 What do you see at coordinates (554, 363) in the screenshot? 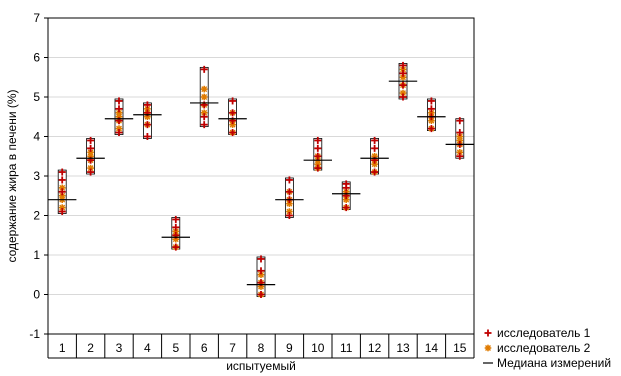
I see `legend-label-median: Медиана измерений` at bounding box center [554, 363].